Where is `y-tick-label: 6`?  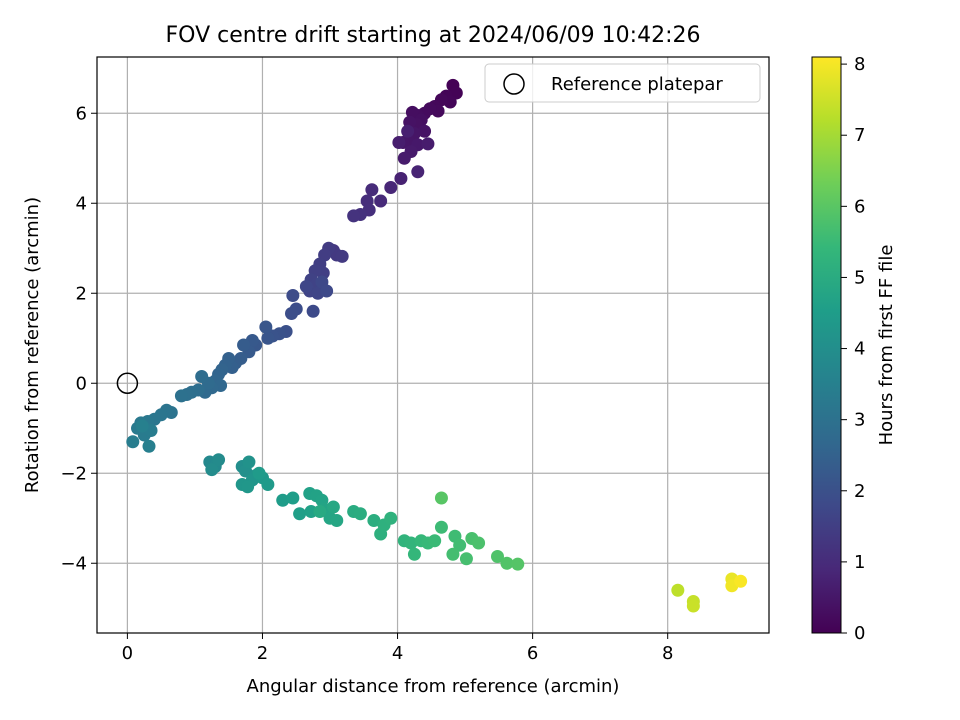 y-tick-label: 6 is located at coordinates (81, 113).